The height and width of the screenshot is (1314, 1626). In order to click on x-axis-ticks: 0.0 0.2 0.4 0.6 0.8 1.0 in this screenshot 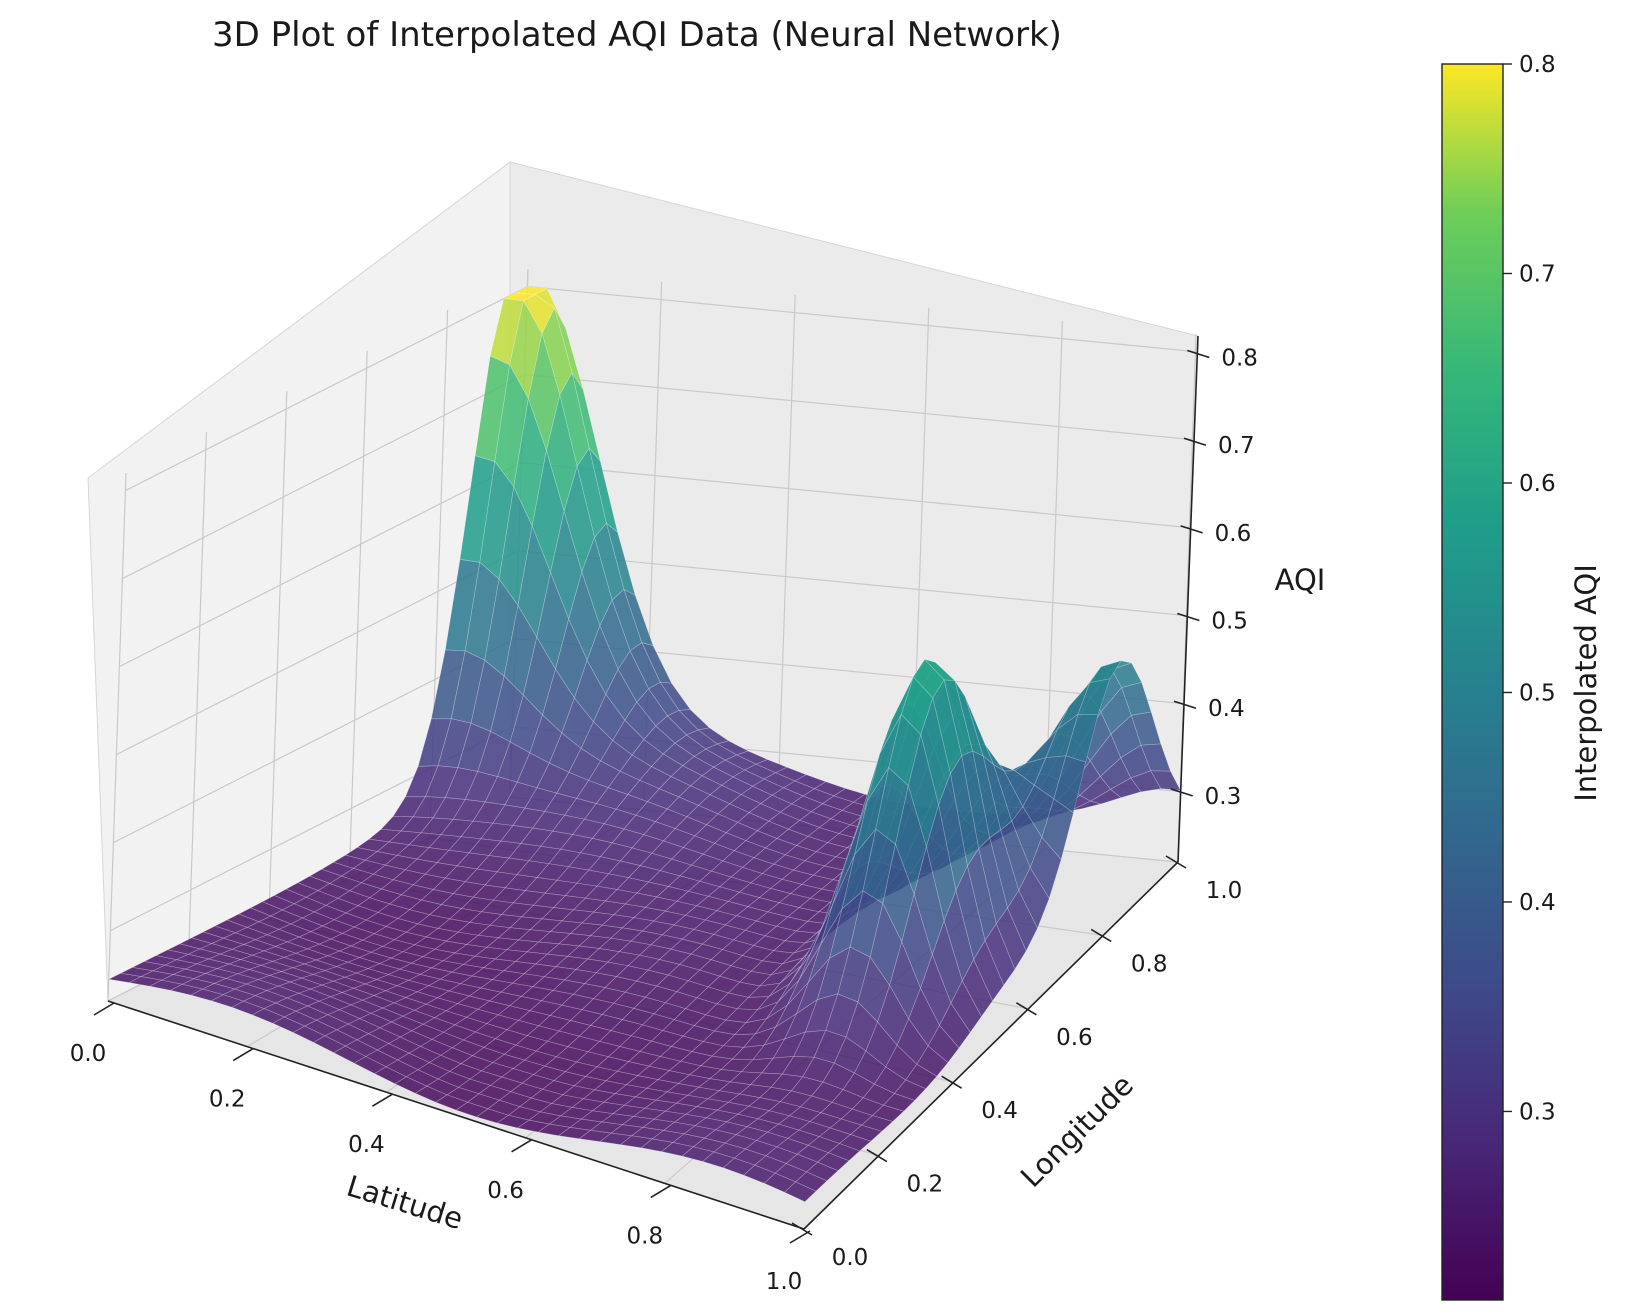, I will do `click(440, 1148)`.